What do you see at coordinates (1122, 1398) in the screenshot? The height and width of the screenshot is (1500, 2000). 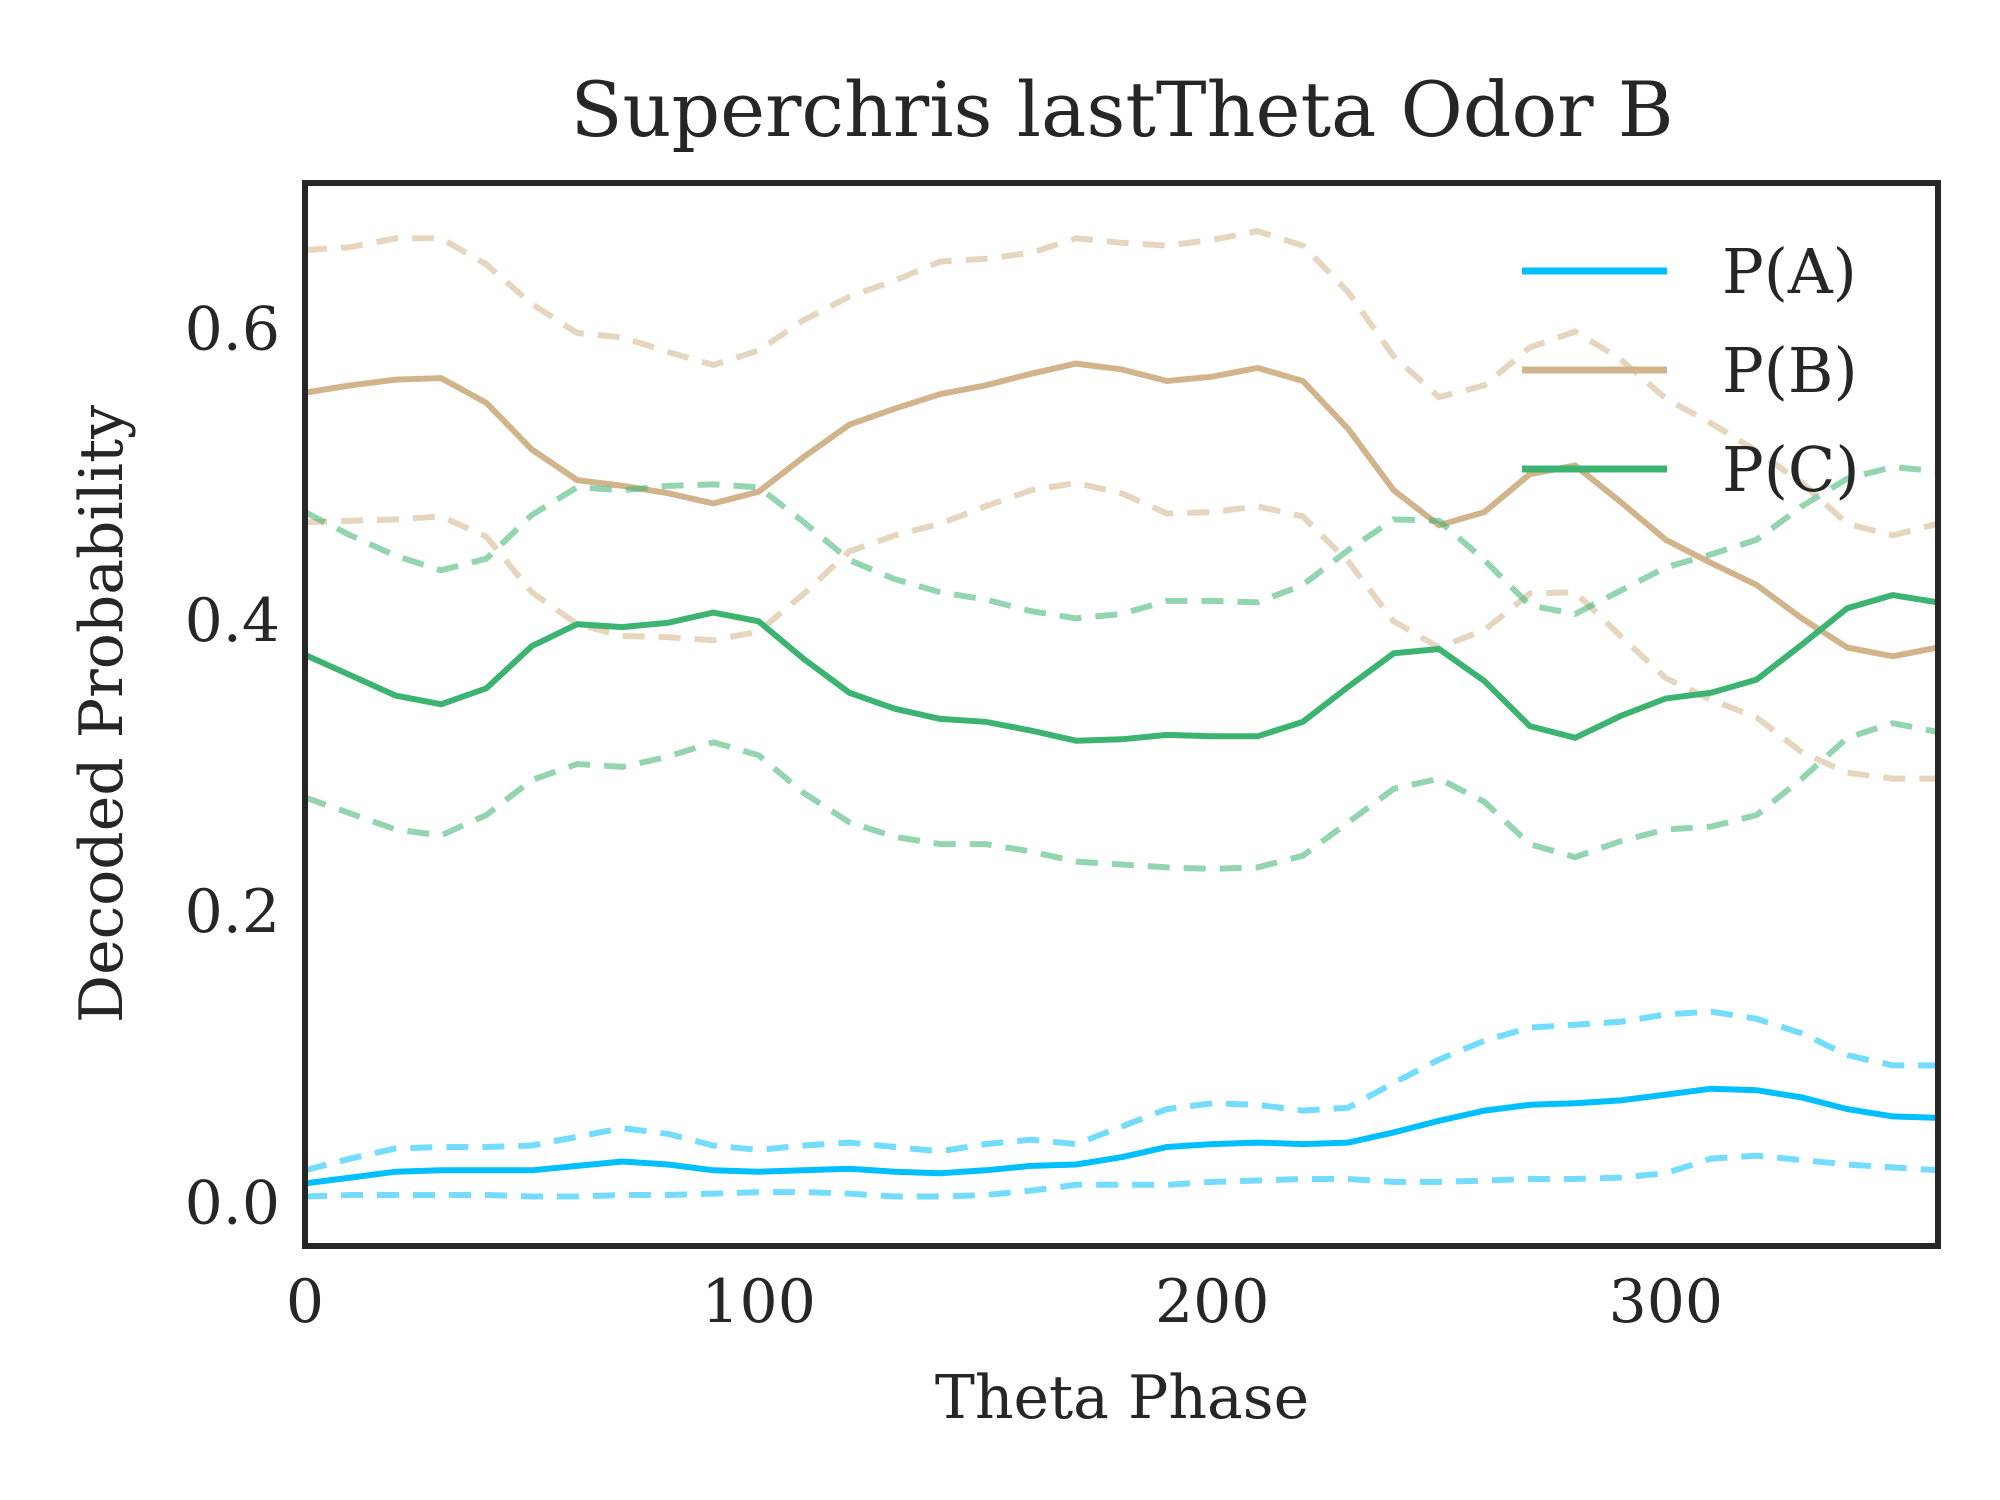 I see `x-axis-label: Theta Phase` at bounding box center [1122, 1398].